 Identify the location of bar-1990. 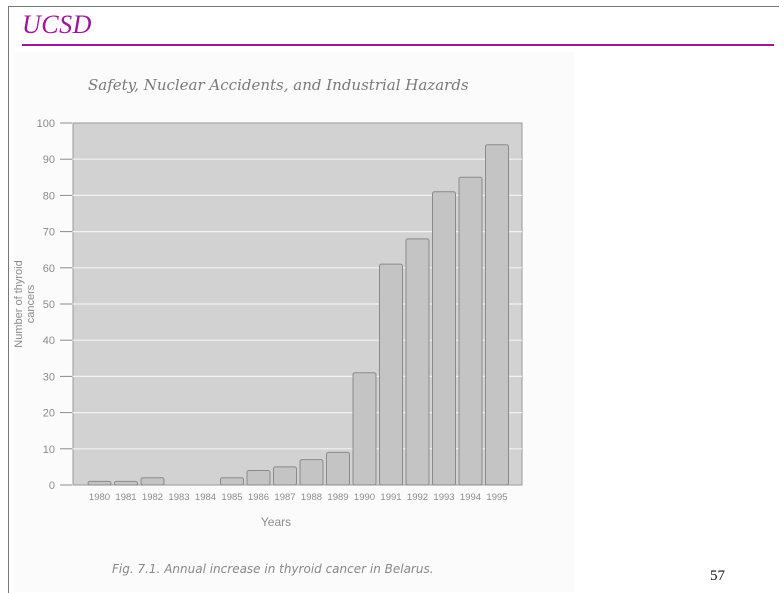
(364, 429).